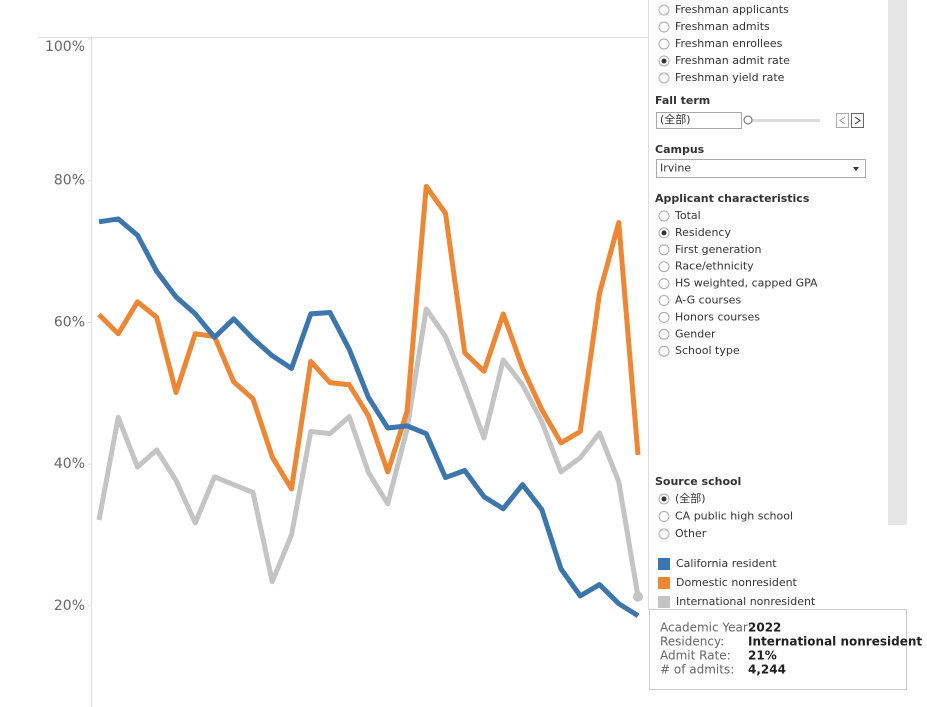 This screenshot has width=927, height=707. Describe the element at coordinates (732, 9) in the screenshot. I see `radio-label: Freshman applicants` at that location.